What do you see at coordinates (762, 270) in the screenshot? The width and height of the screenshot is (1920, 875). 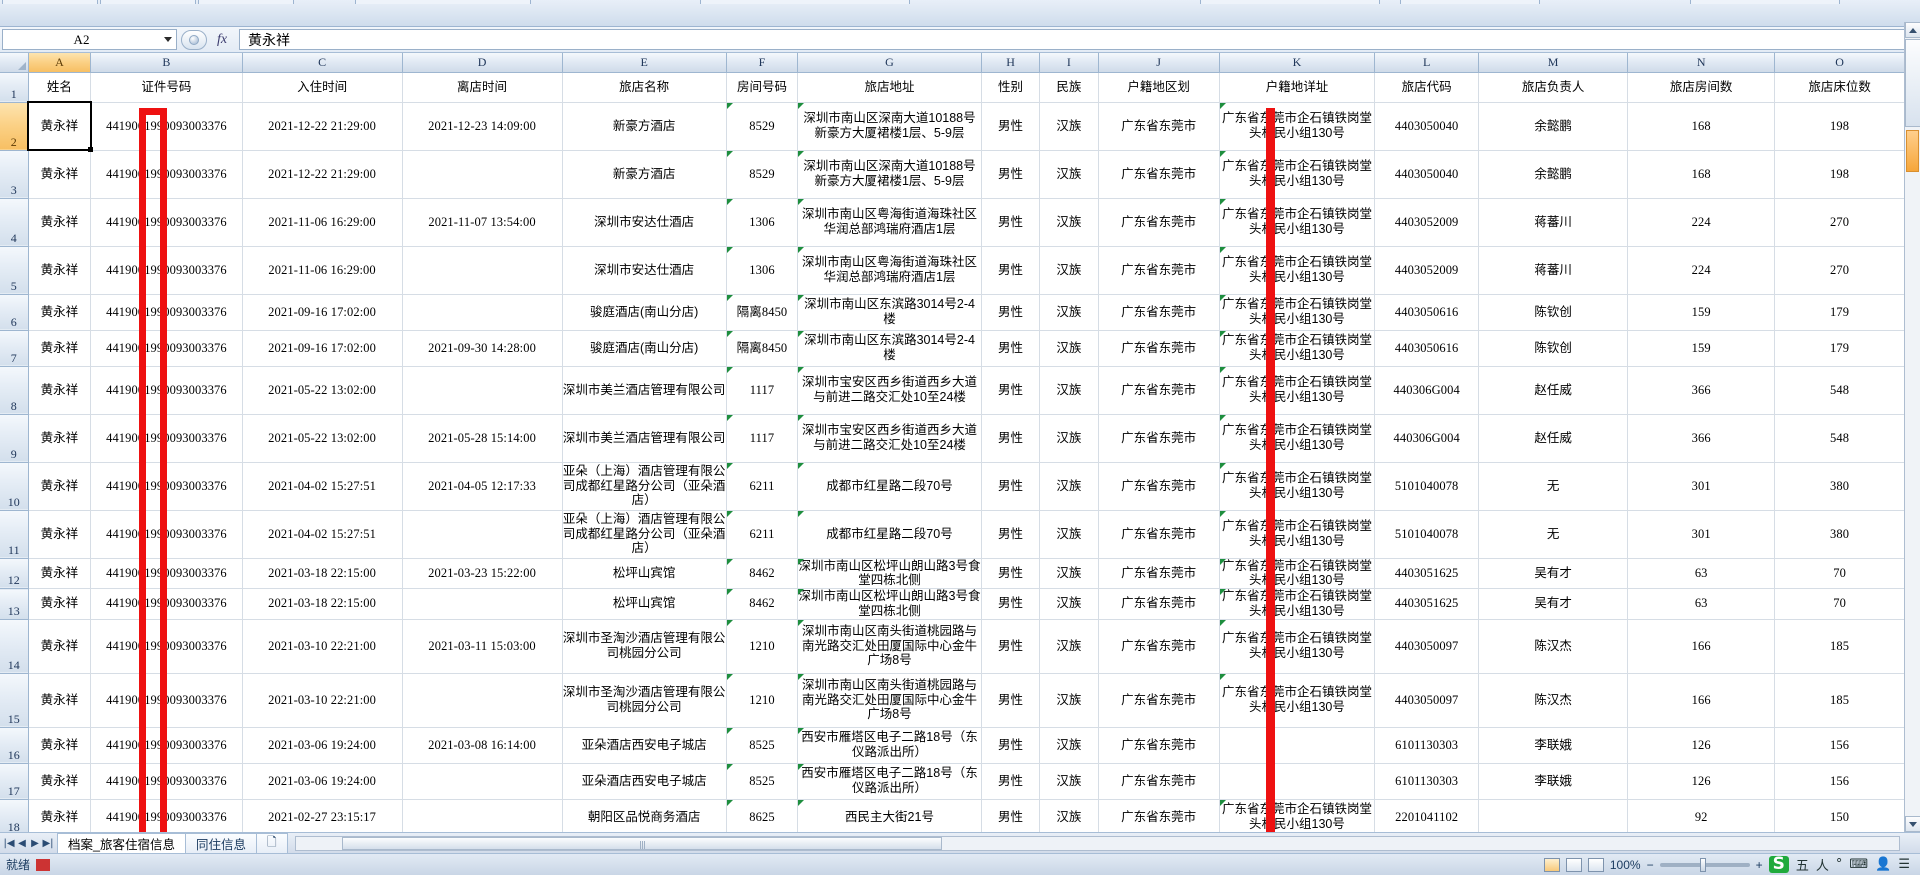 I see `cell-F5: 1306` at bounding box center [762, 270].